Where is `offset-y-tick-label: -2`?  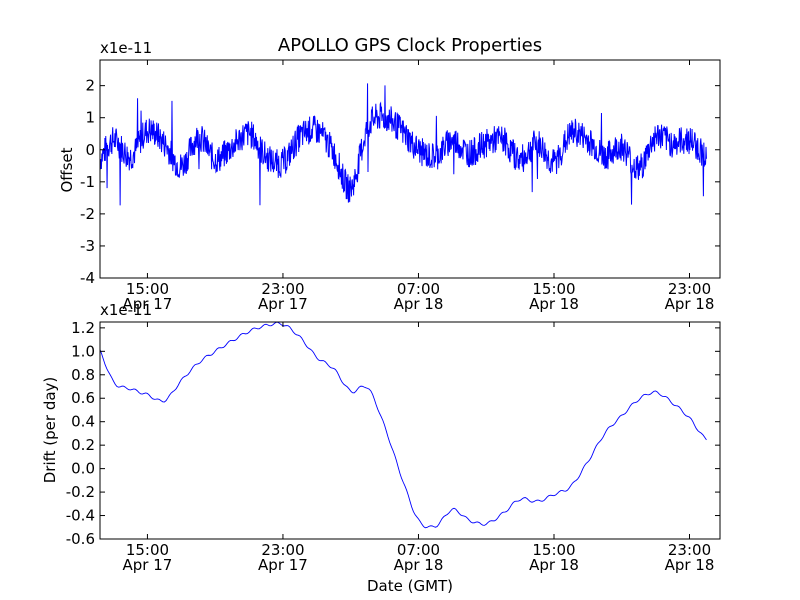 offset-y-tick-label: -2 is located at coordinates (87, 214).